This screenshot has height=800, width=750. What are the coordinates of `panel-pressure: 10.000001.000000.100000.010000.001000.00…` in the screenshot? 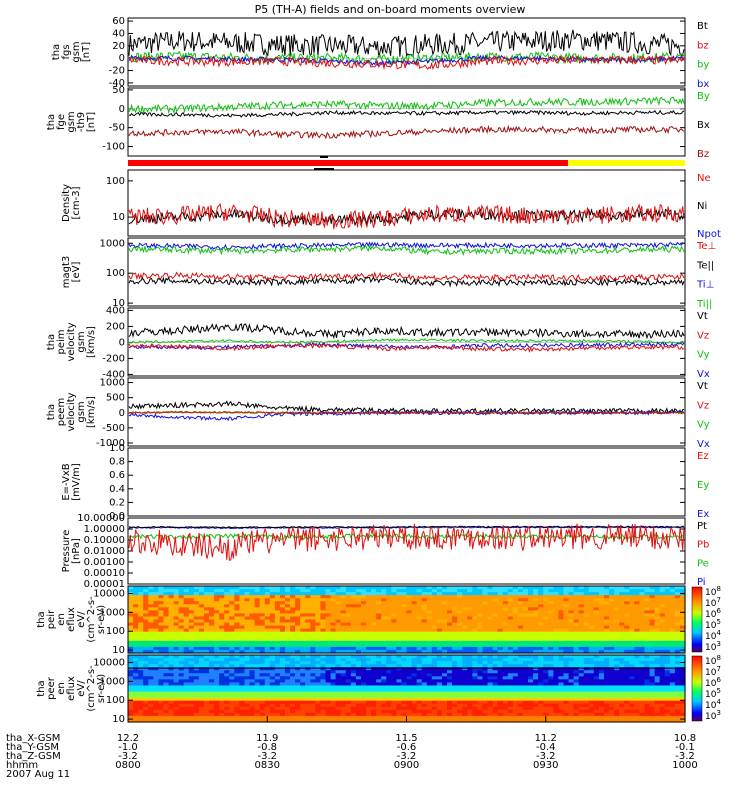 It's located at (385, 551).